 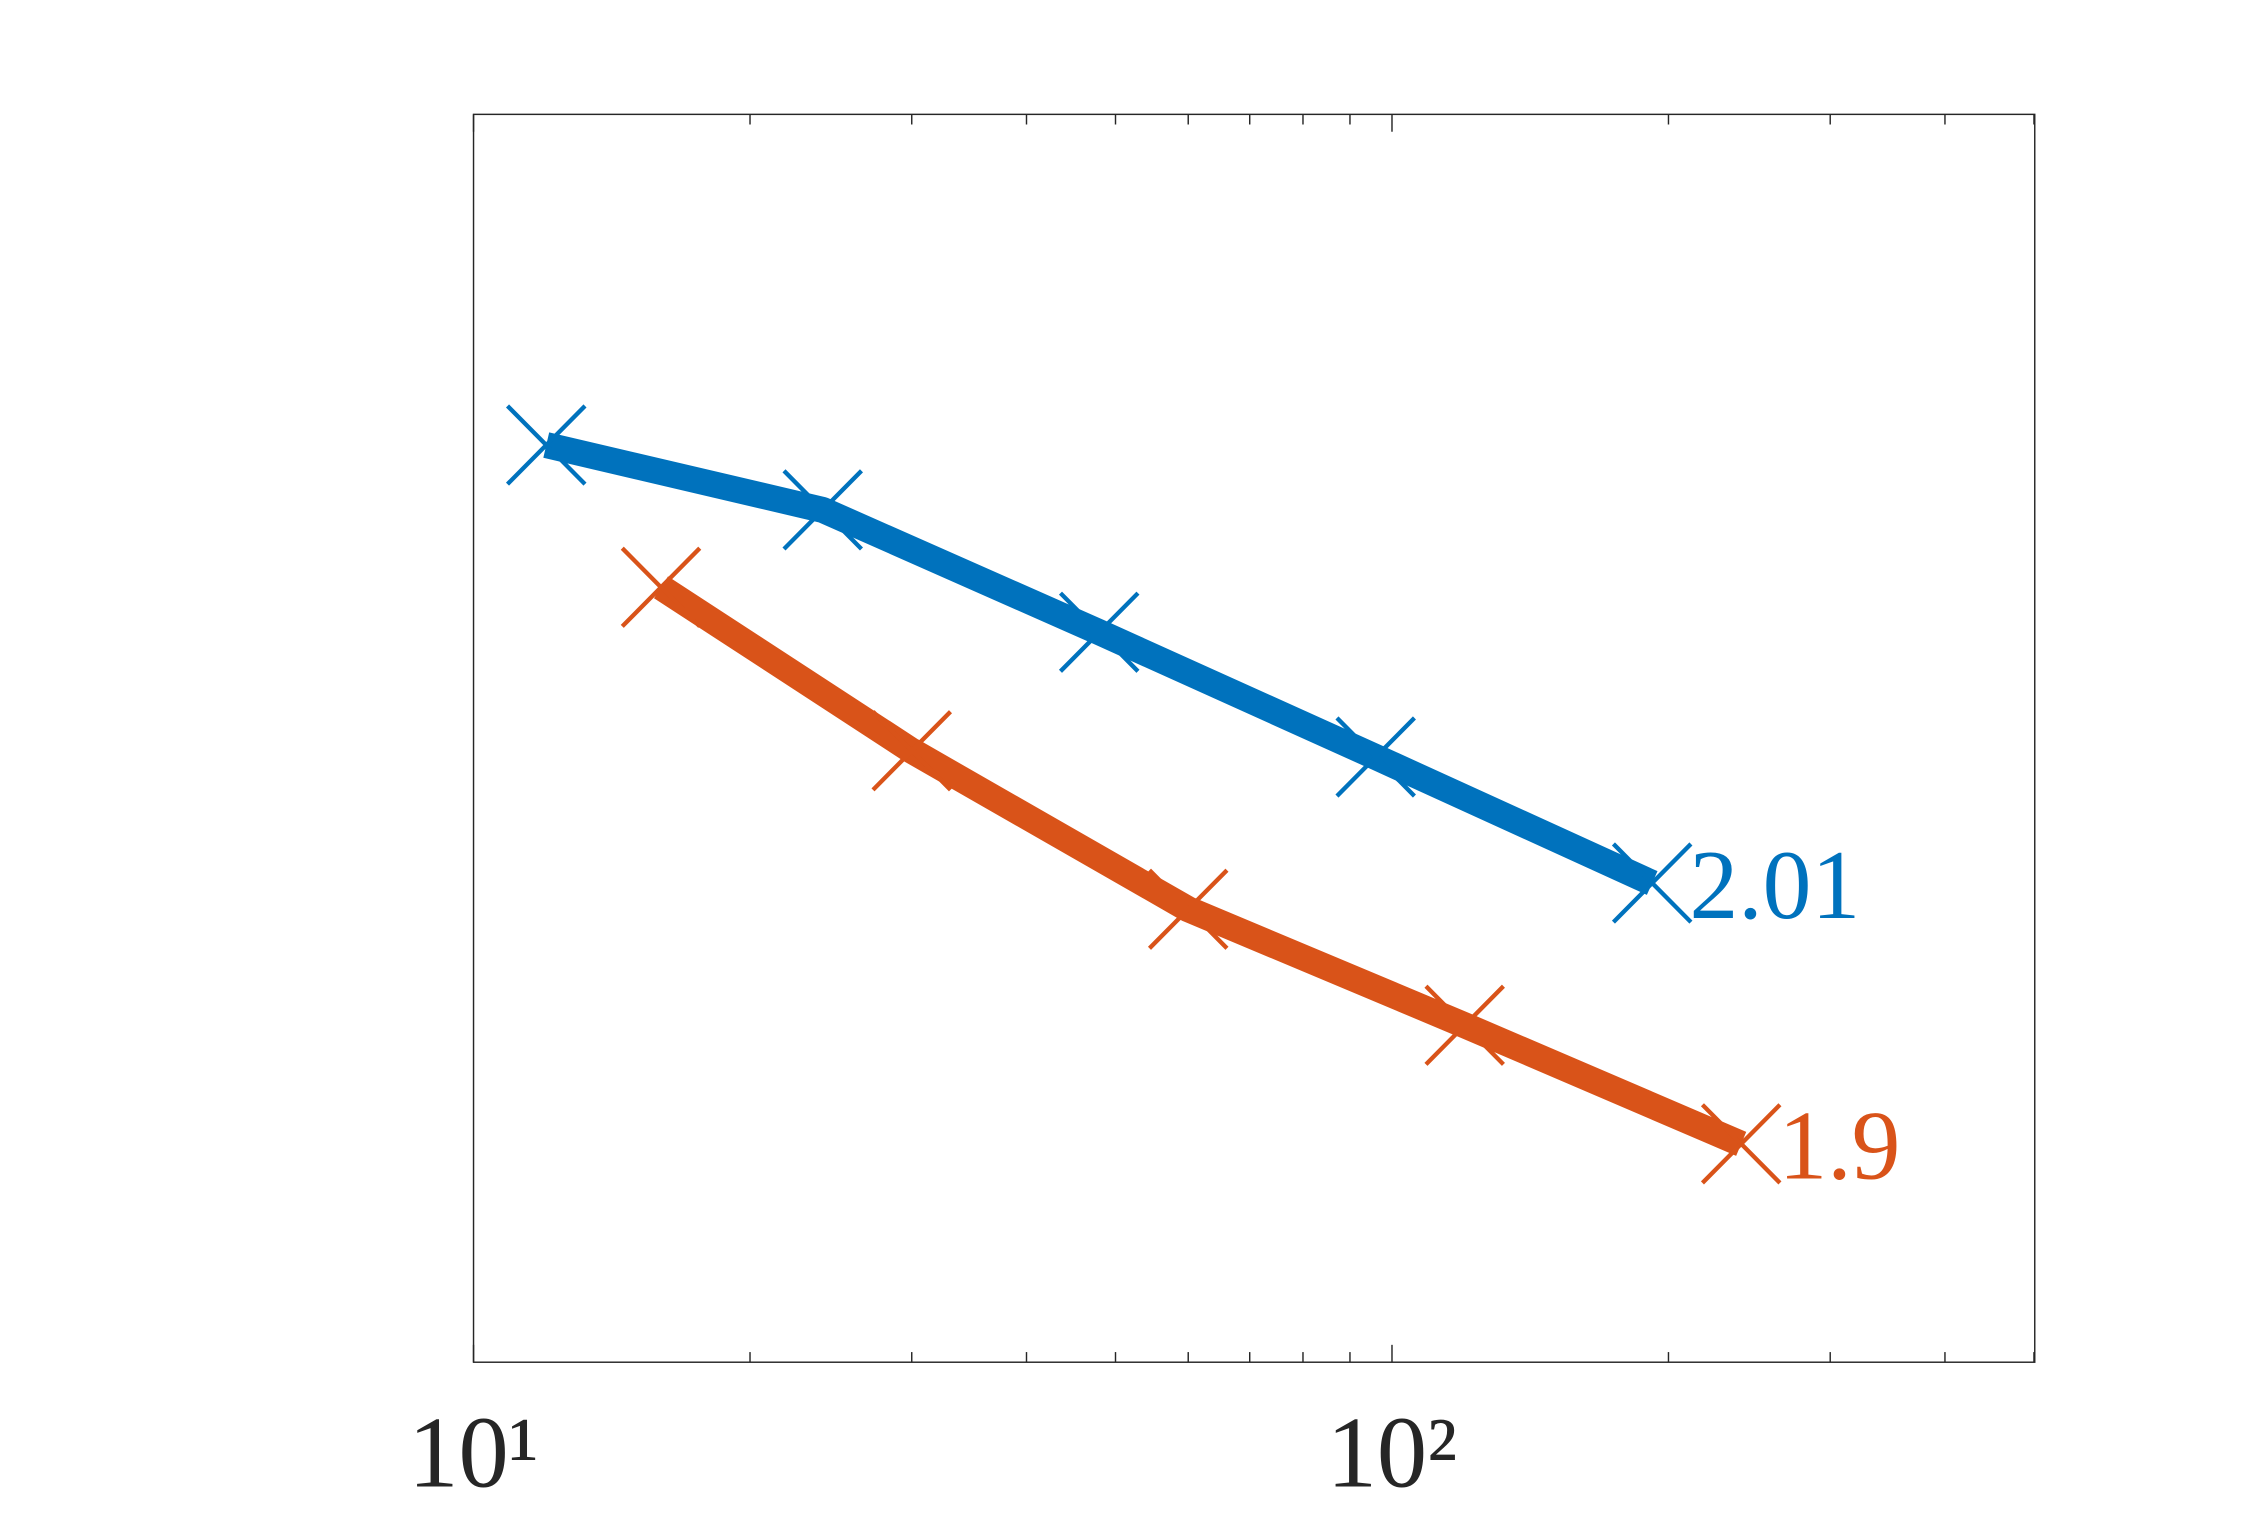 What do you see at coordinates (473, 1452) in the screenshot?
I see `x-tick-label: 10¹` at bounding box center [473, 1452].